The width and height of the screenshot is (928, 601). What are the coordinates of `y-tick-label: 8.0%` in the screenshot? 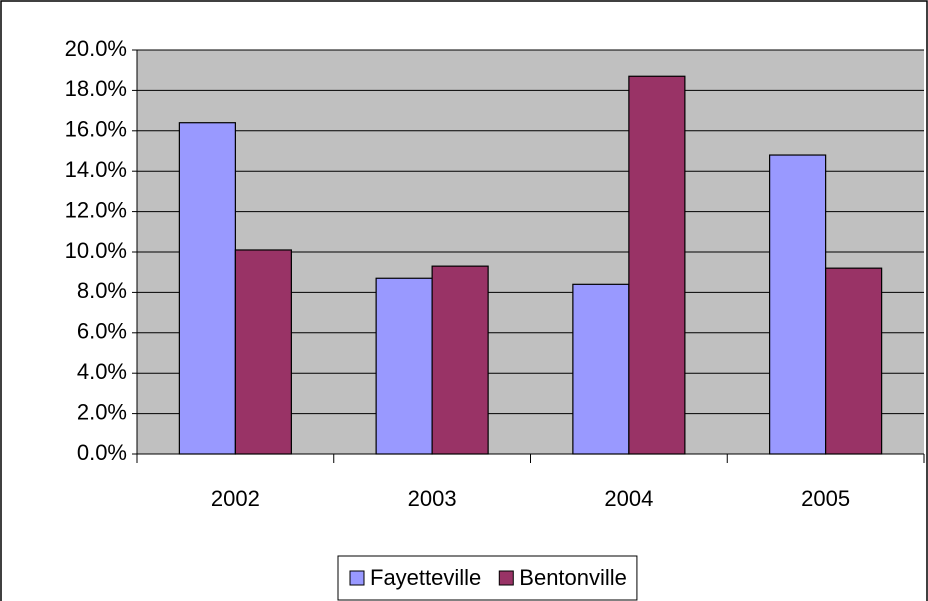 It's located at (102, 290).